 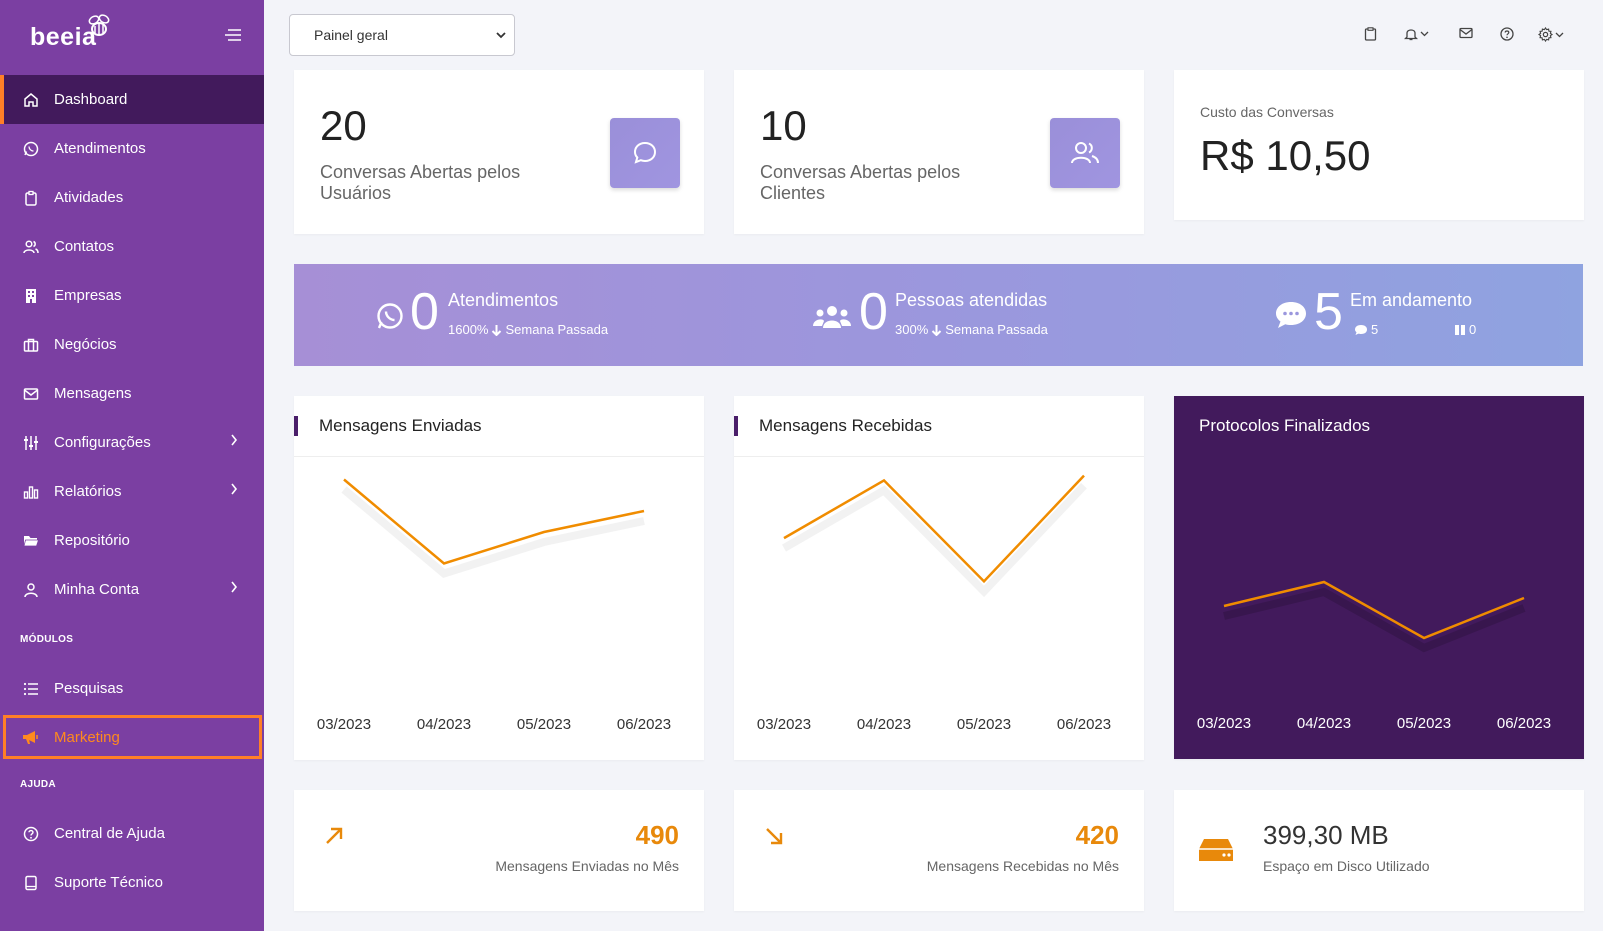 I want to click on notifications-button, so click(x=1416, y=34).